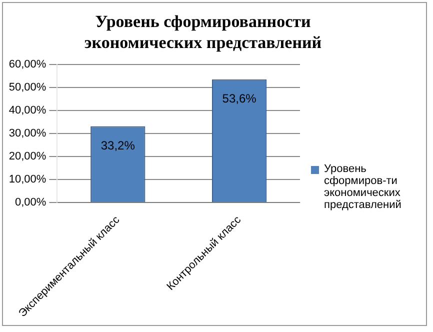 The width and height of the screenshot is (433, 332). Describe the element at coordinates (118, 145) in the screenshot. I see `data-label: 33,2%` at that location.